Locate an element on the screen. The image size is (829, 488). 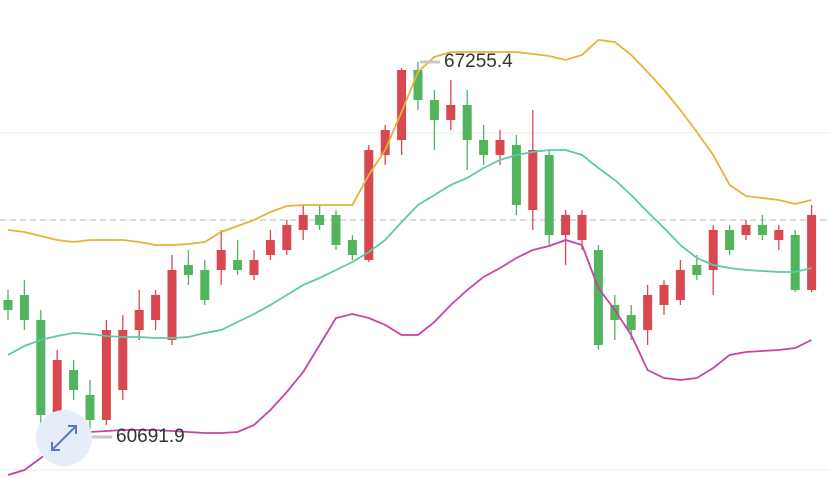
annotation-label: 67255.4 is located at coordinates (478, 61).